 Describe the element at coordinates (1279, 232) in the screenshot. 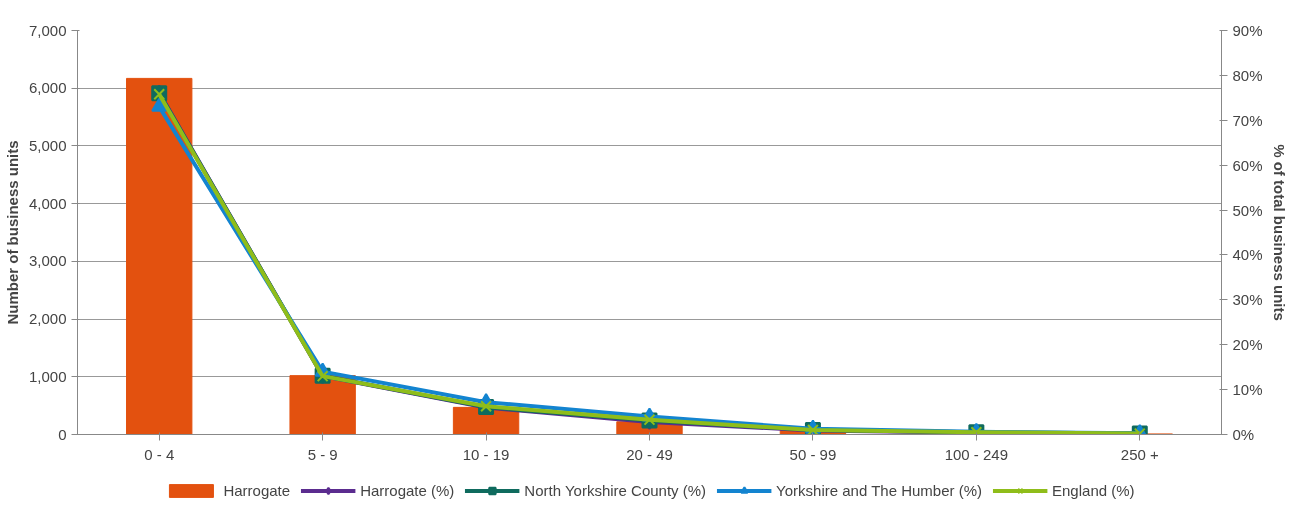

I see `y2-axis-title: % of total business units` at that location.